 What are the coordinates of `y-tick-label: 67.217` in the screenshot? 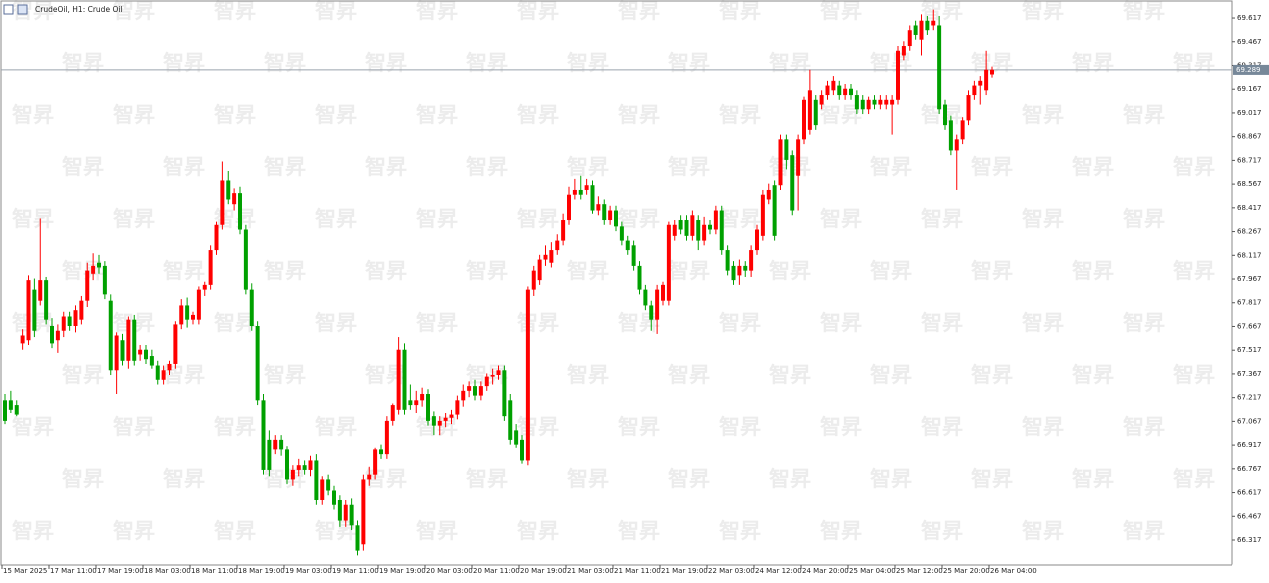 It's located at (1249, 398).